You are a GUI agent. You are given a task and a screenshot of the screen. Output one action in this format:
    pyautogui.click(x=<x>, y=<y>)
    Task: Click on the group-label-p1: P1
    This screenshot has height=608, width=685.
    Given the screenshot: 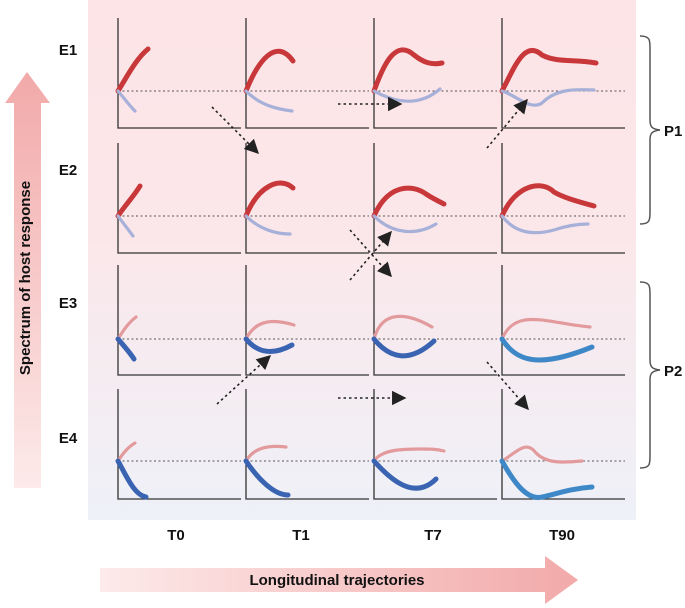 What is the action you would take?
    pyautogui.click(x=673, y=131)
    